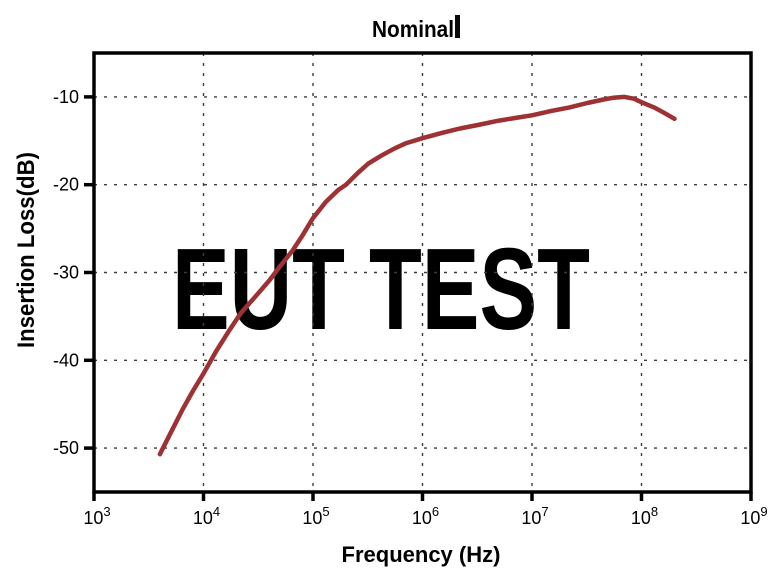 The width and height of the screenshot is (768, 574). Describe the element at coordinates (413, 29) in the screenshot. I see `chart-title: Nominal` at that location.